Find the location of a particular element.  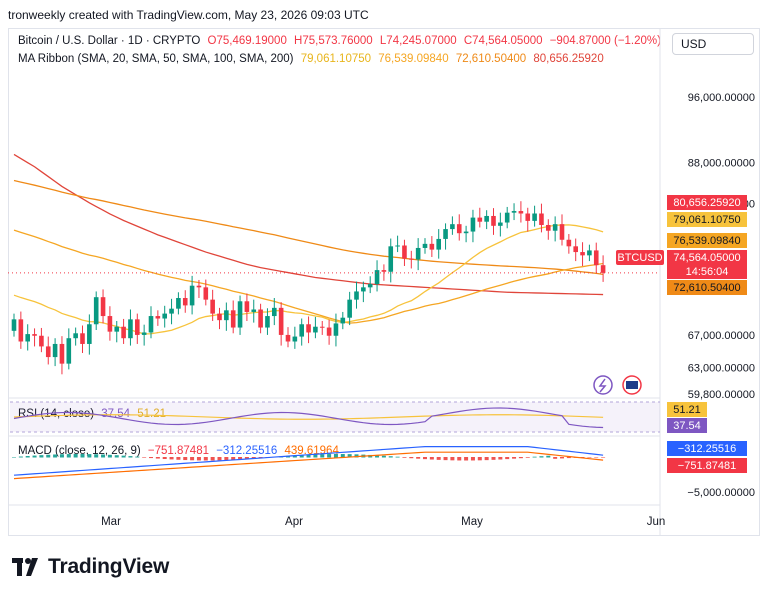

y-tick-label: −5,000.00000 is located at coordinates (721, 493).